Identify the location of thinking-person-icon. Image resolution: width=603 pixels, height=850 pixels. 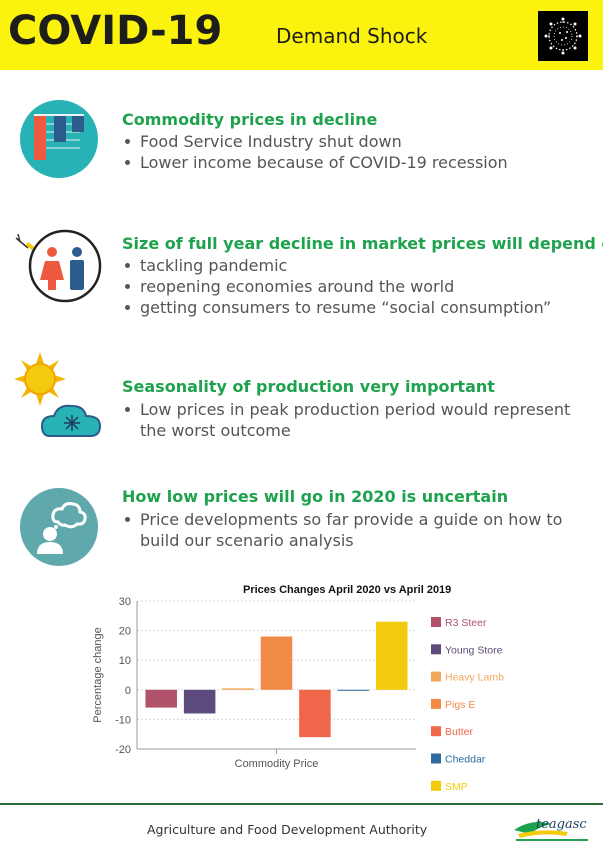
(59, 529).